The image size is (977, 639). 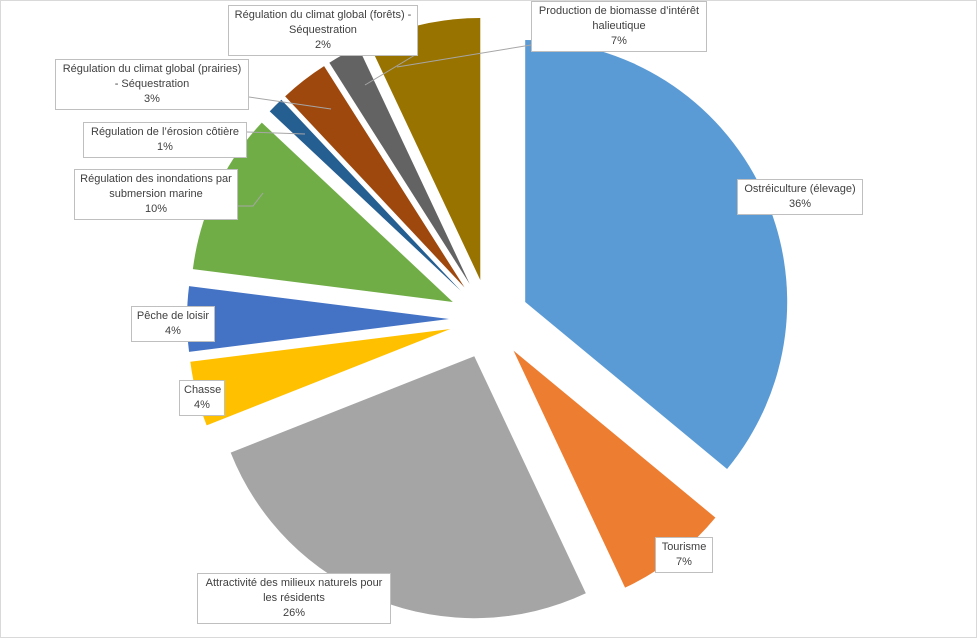 I want to click on data-label-value: 2%, so click(x=323, y=45).